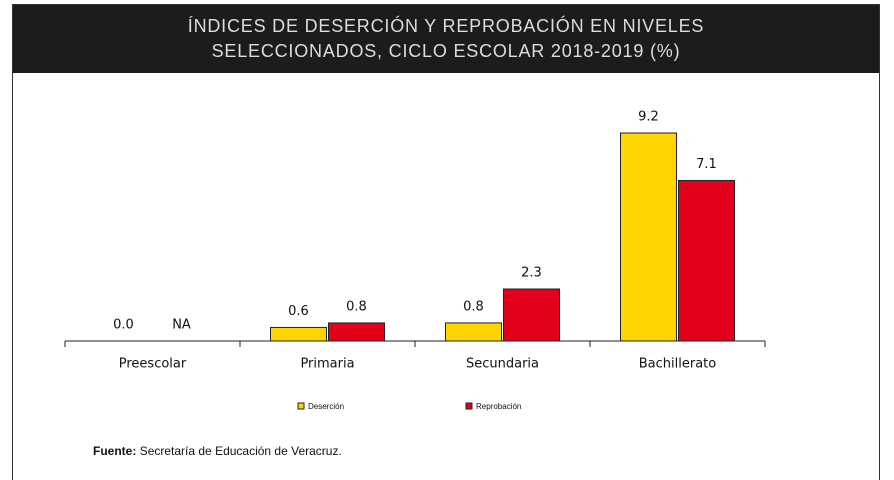 The width and height of the screenshot is (894, 480). What do you see at coordinates (531, 273) in the screenshot?
I see `value-label: 2.3` at bounding box center [531, 273].